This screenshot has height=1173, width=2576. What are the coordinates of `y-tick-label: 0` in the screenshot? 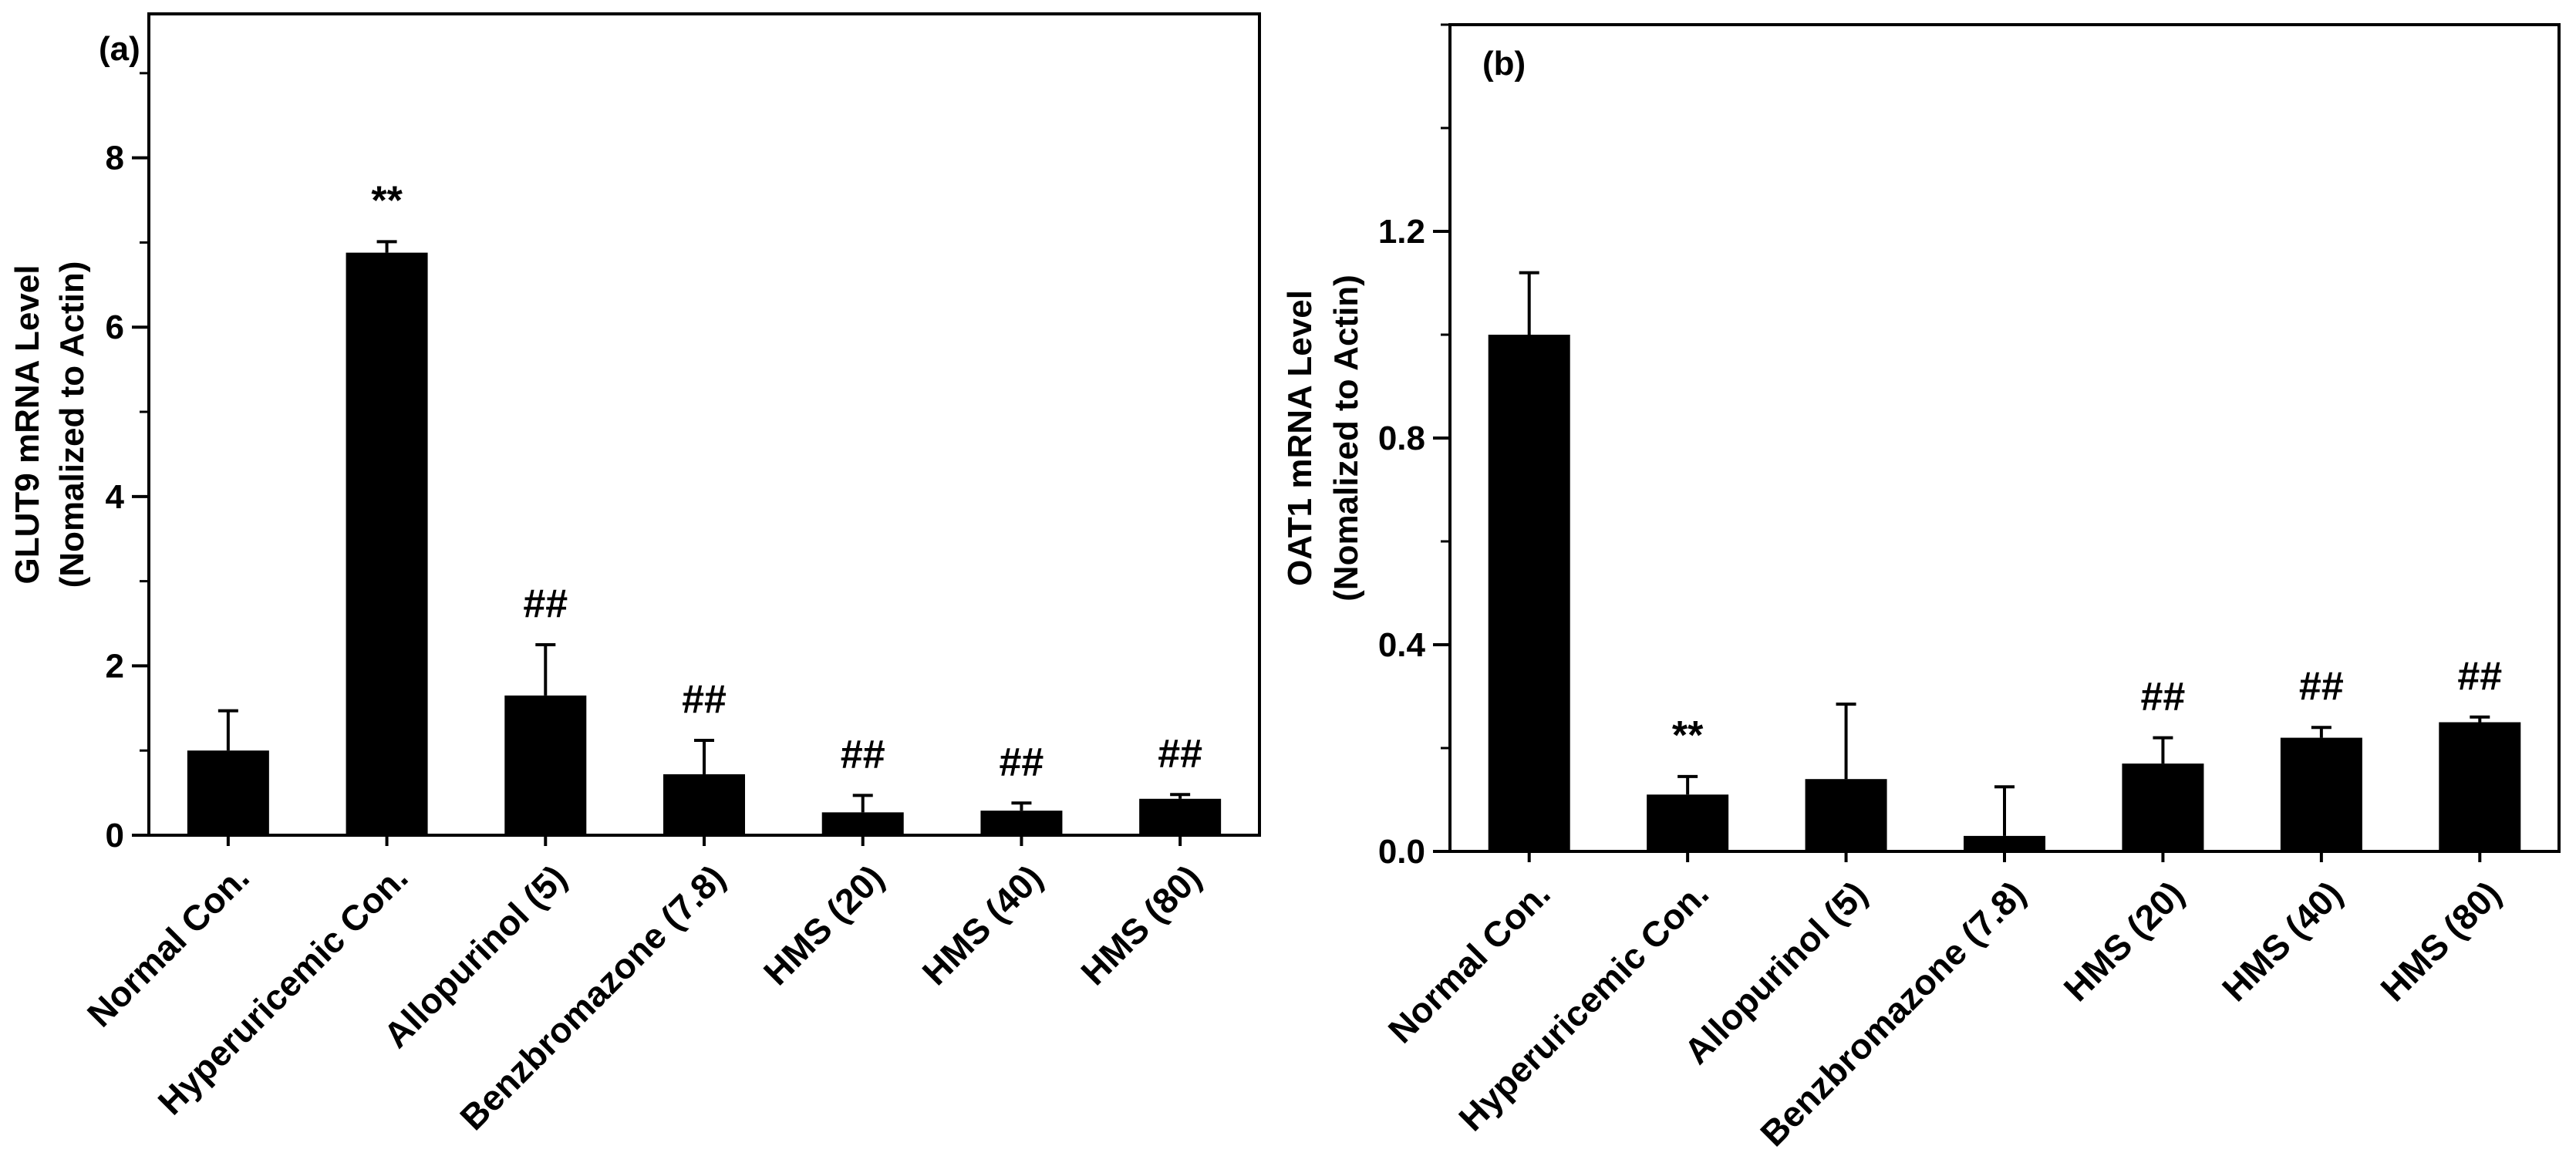 It's located at (115, 836).